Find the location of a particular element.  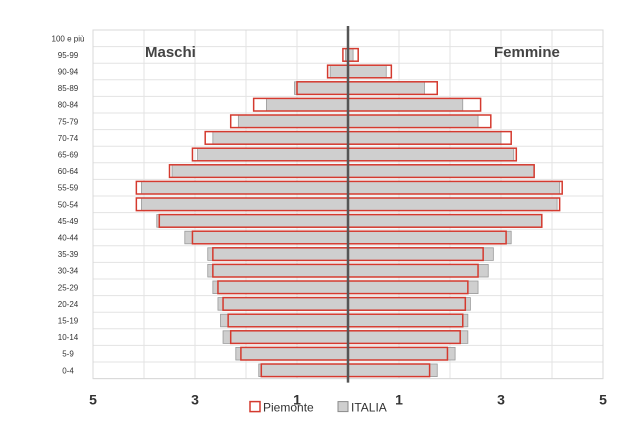

age-tick-label: 70-74 is located at coordinates (68, 138).